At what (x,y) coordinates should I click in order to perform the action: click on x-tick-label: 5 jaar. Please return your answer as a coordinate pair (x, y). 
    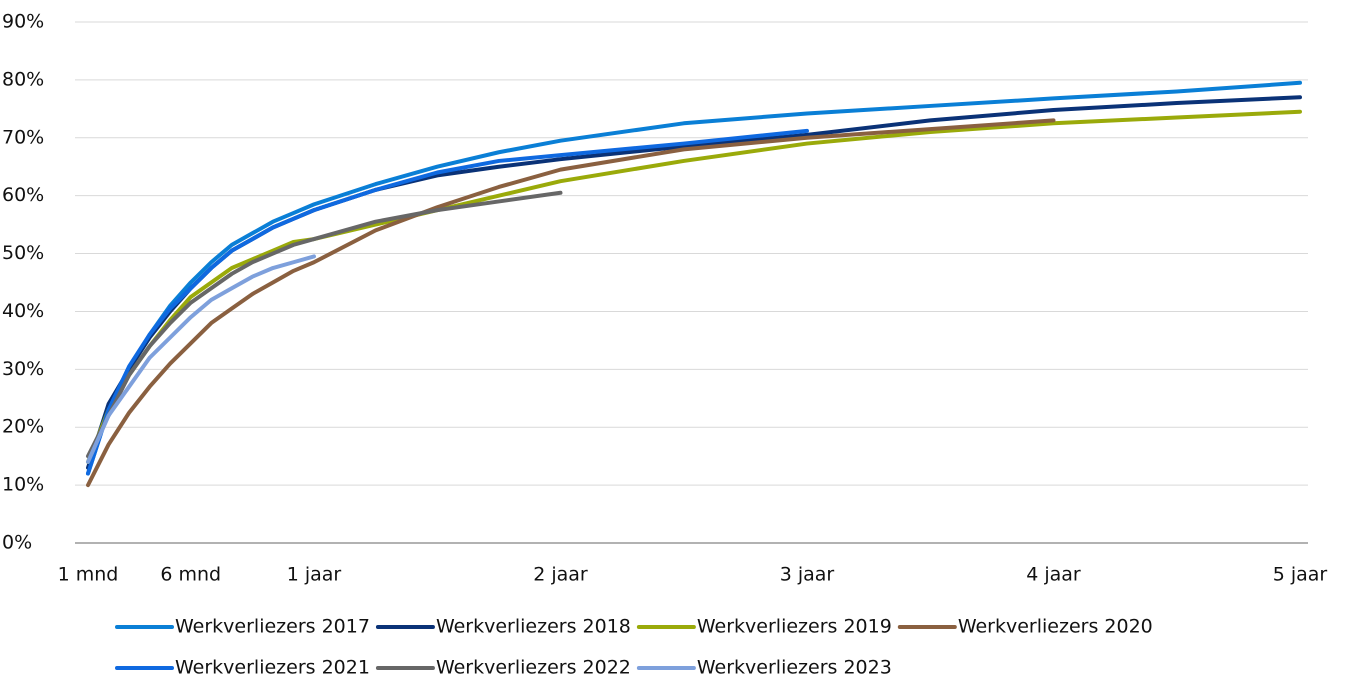
    Looking at the image, I should click on (1300, 575).